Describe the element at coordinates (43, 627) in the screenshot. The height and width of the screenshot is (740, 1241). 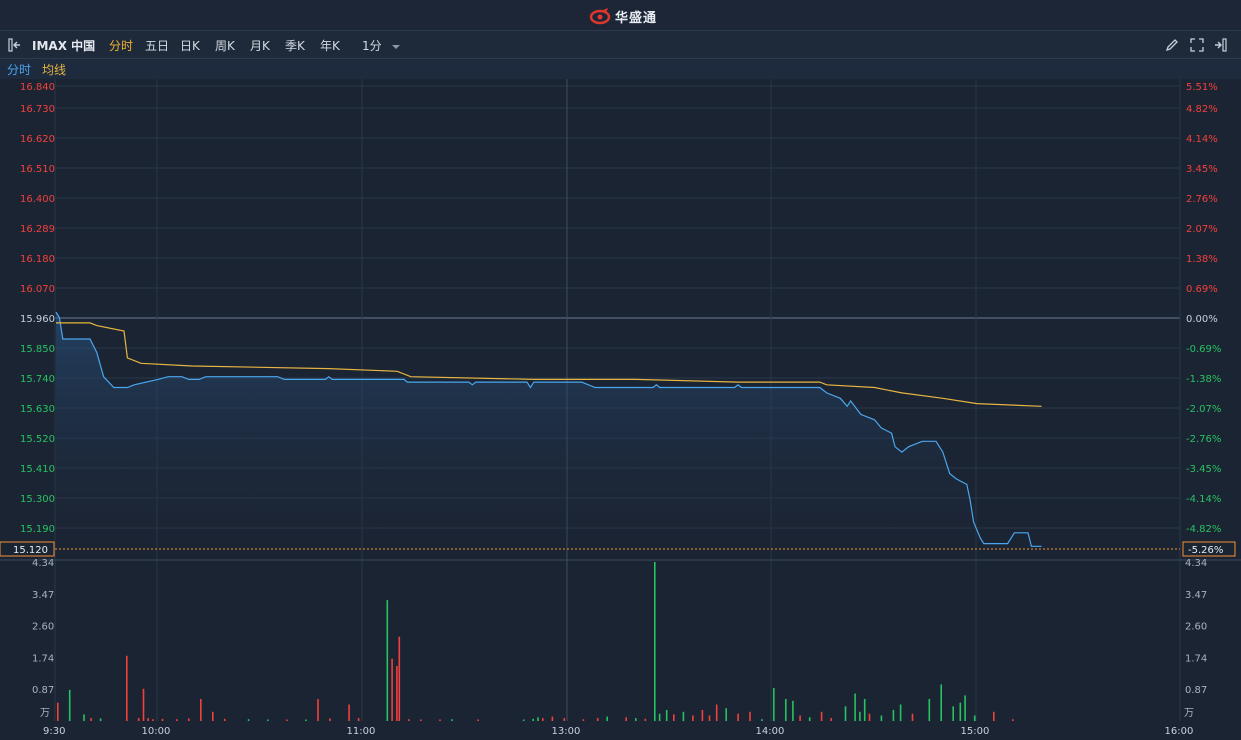
I see `volume-tick-label: 2.60` at that location.